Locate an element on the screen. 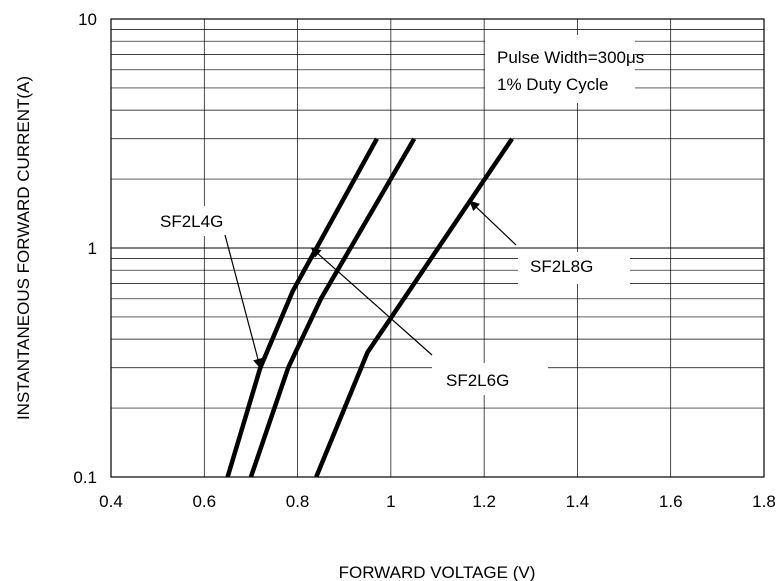 Image resolution: width=779 pixels, height=581 pixels. series-line-sf2l6g is located at coordinates (332, 307).